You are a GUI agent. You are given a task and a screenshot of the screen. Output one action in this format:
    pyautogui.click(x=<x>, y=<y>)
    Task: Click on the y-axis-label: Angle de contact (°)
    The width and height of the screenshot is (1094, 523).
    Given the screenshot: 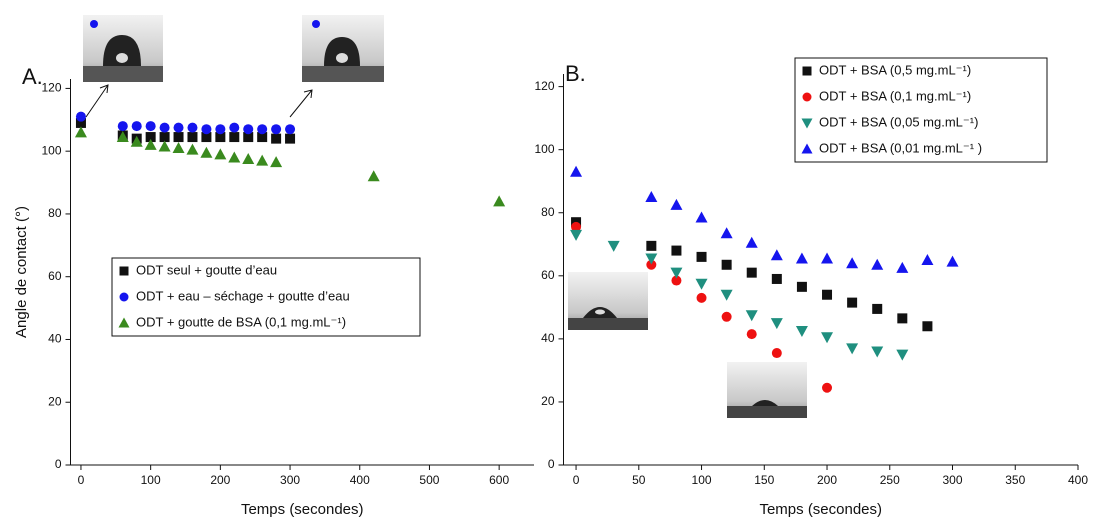 What is the action you would take?
    pyautogui.click(x=21, y=272)
    